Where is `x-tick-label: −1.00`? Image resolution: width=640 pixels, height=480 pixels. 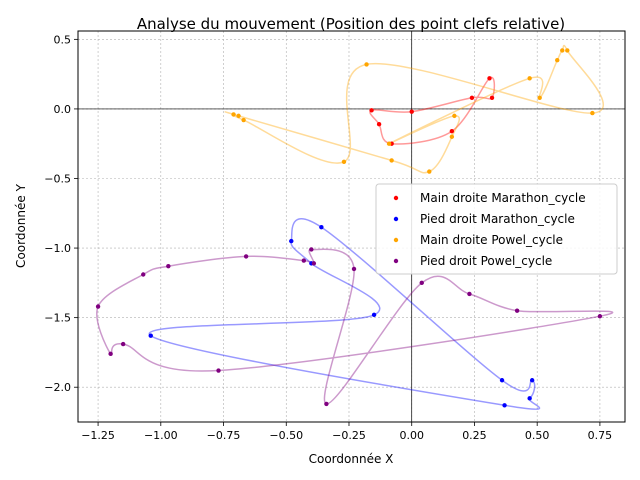
x-tick-label: −1.00 is located at coordinates (161, 435).